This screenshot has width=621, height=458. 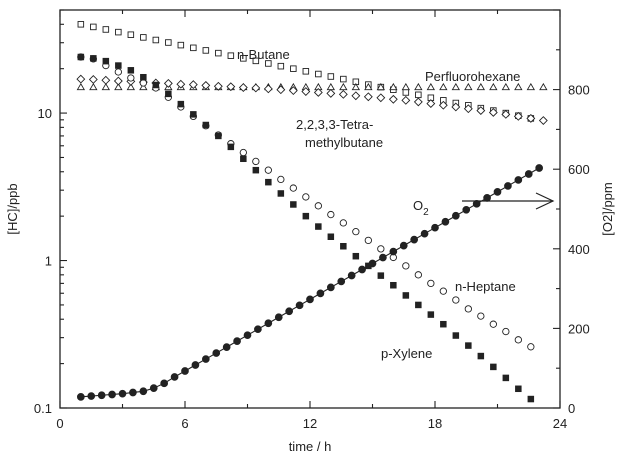 I want to click on label-o2-base: O, so click(x=418, y=205).